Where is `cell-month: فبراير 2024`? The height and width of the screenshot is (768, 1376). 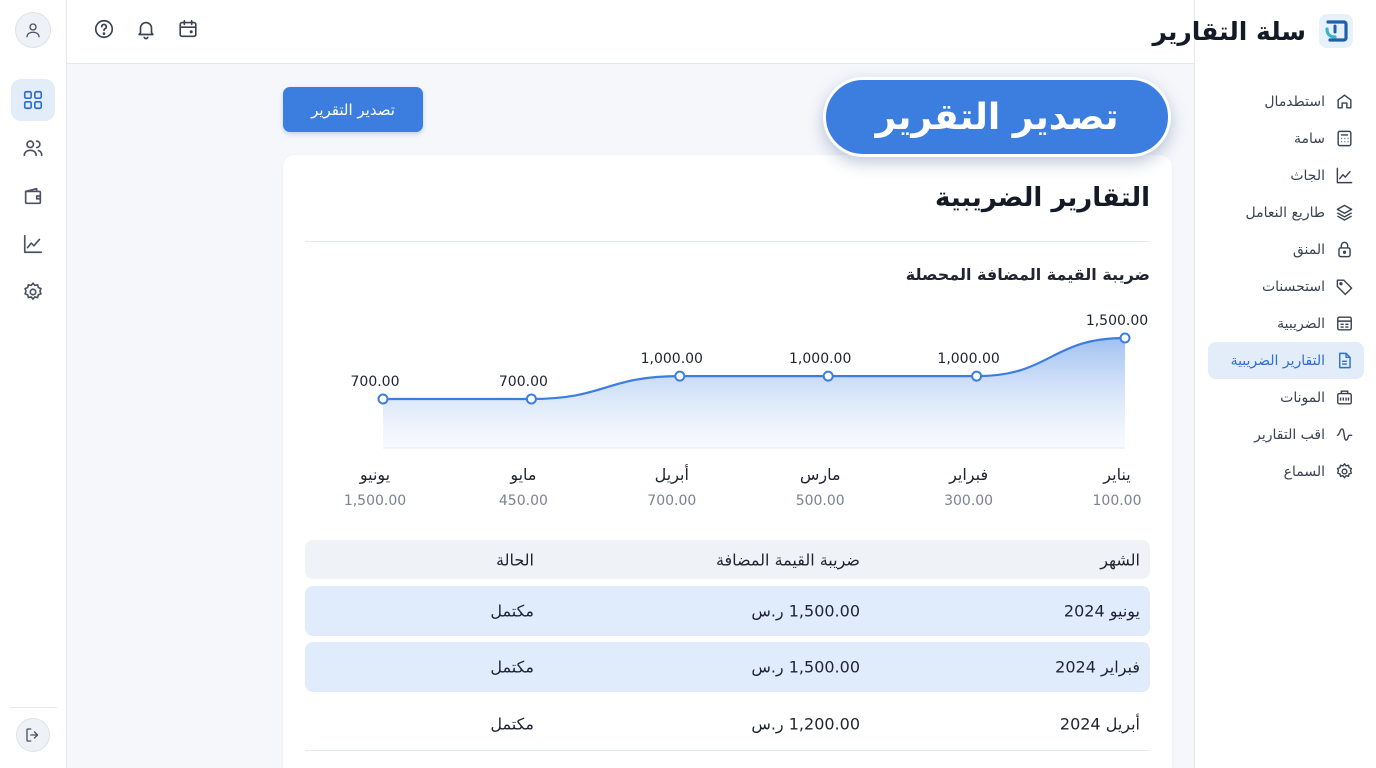 cell-month: فبراير 2024 is located at coordinates (1097, 667).